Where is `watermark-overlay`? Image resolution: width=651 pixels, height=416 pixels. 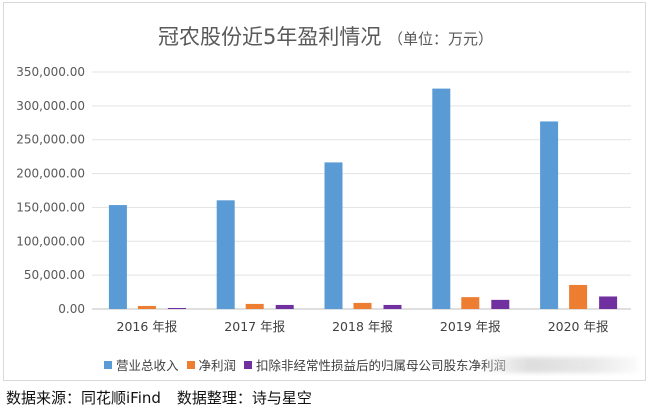 watermark-overlay is located at coordinates (560, 365).